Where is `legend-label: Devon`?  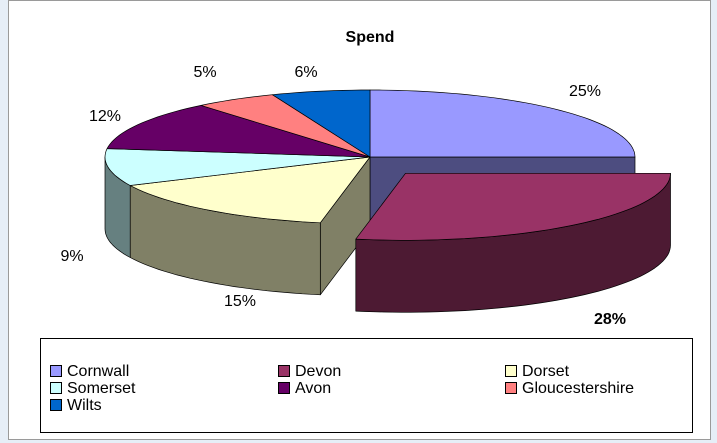
legend-label: Devon is located at coordinates (318, 371).